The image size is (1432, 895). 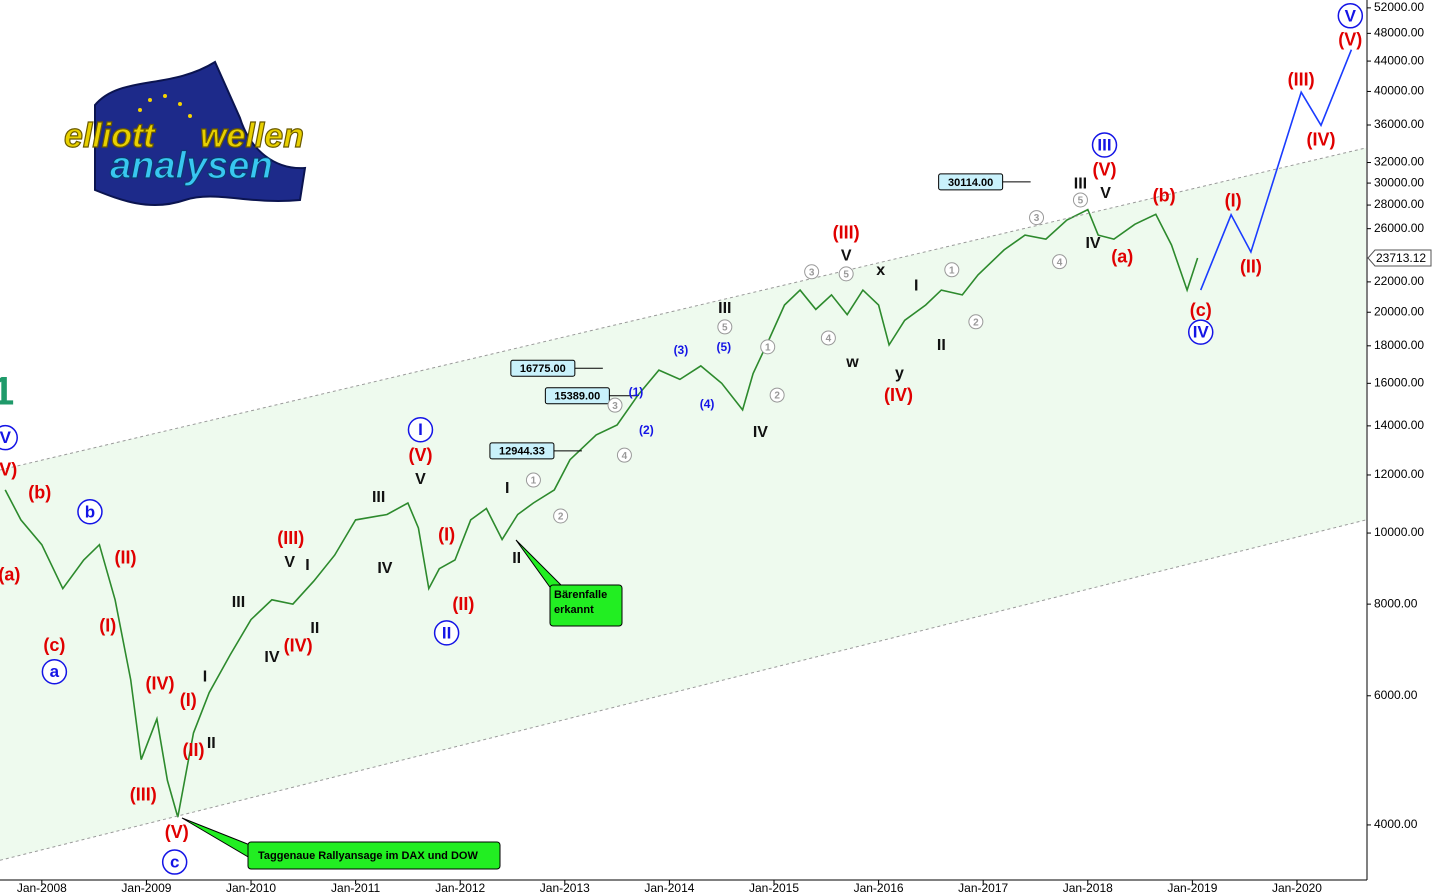 I want to click on x-tick-label: Jan-2014, so click(x=669, y=888).